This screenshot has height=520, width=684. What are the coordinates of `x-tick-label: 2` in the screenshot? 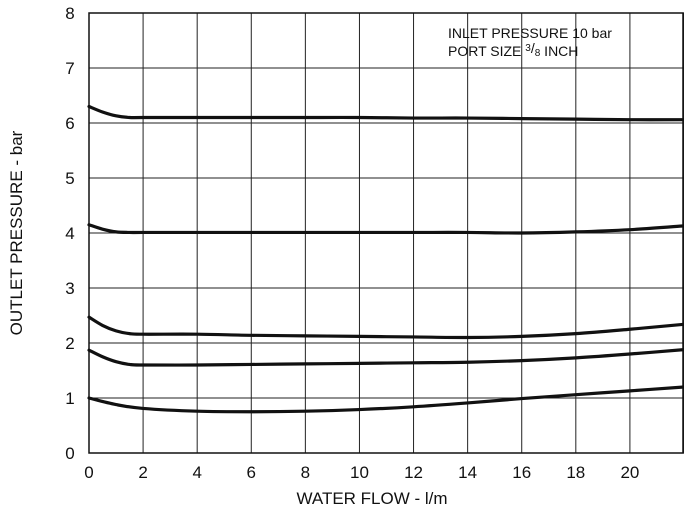 It's located at (142, 472).